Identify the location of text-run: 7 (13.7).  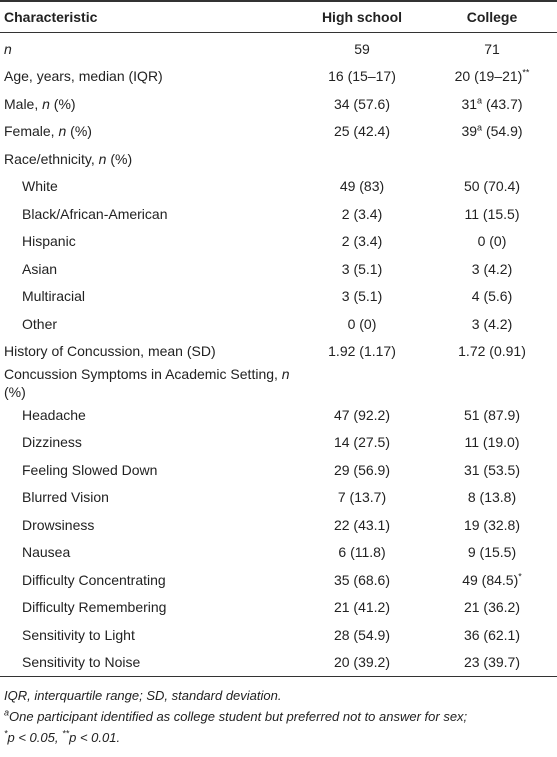
(362, 497).